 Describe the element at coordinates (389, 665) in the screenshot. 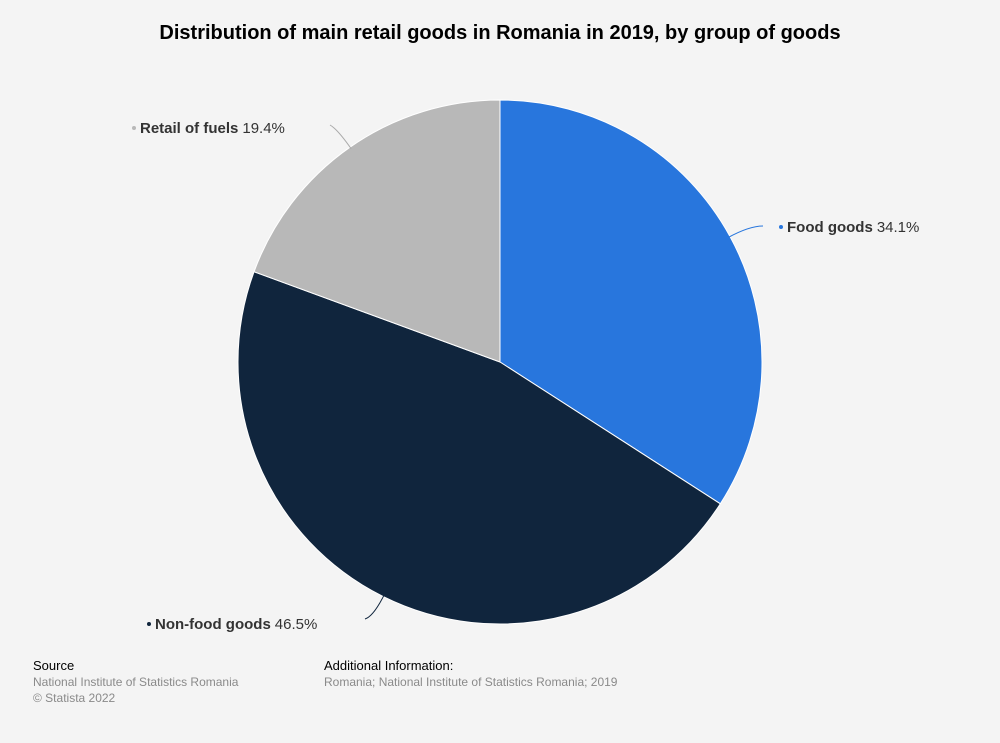

I see `additional-info-heading: Additional Information:` at that location.